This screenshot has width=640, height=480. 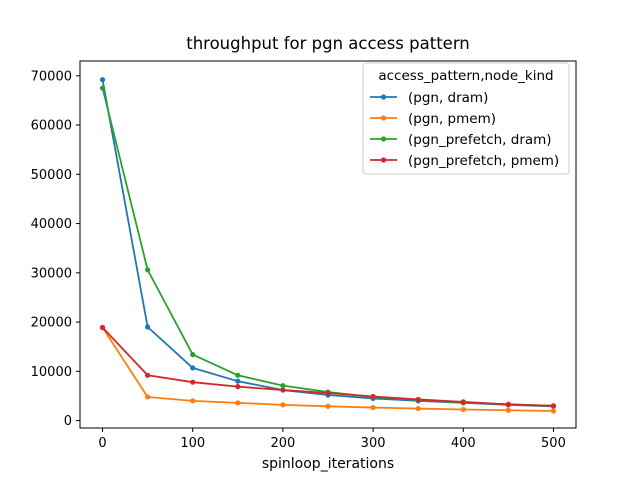 What do you see at coordinates (483, 161) in the screenshot?
I see `legend-label: (pgn_prefetch, pmem)` at bounding box center [483, 161].